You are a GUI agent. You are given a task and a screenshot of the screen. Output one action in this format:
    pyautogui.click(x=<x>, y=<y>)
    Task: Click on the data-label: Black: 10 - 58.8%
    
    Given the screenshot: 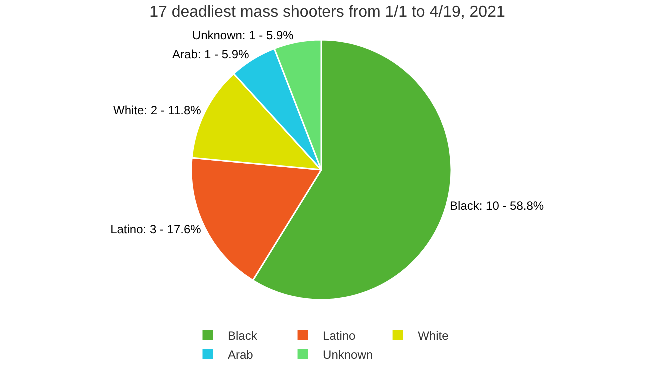 What is the action you would take?
    pyautogui.click(x=497, y=206)
    